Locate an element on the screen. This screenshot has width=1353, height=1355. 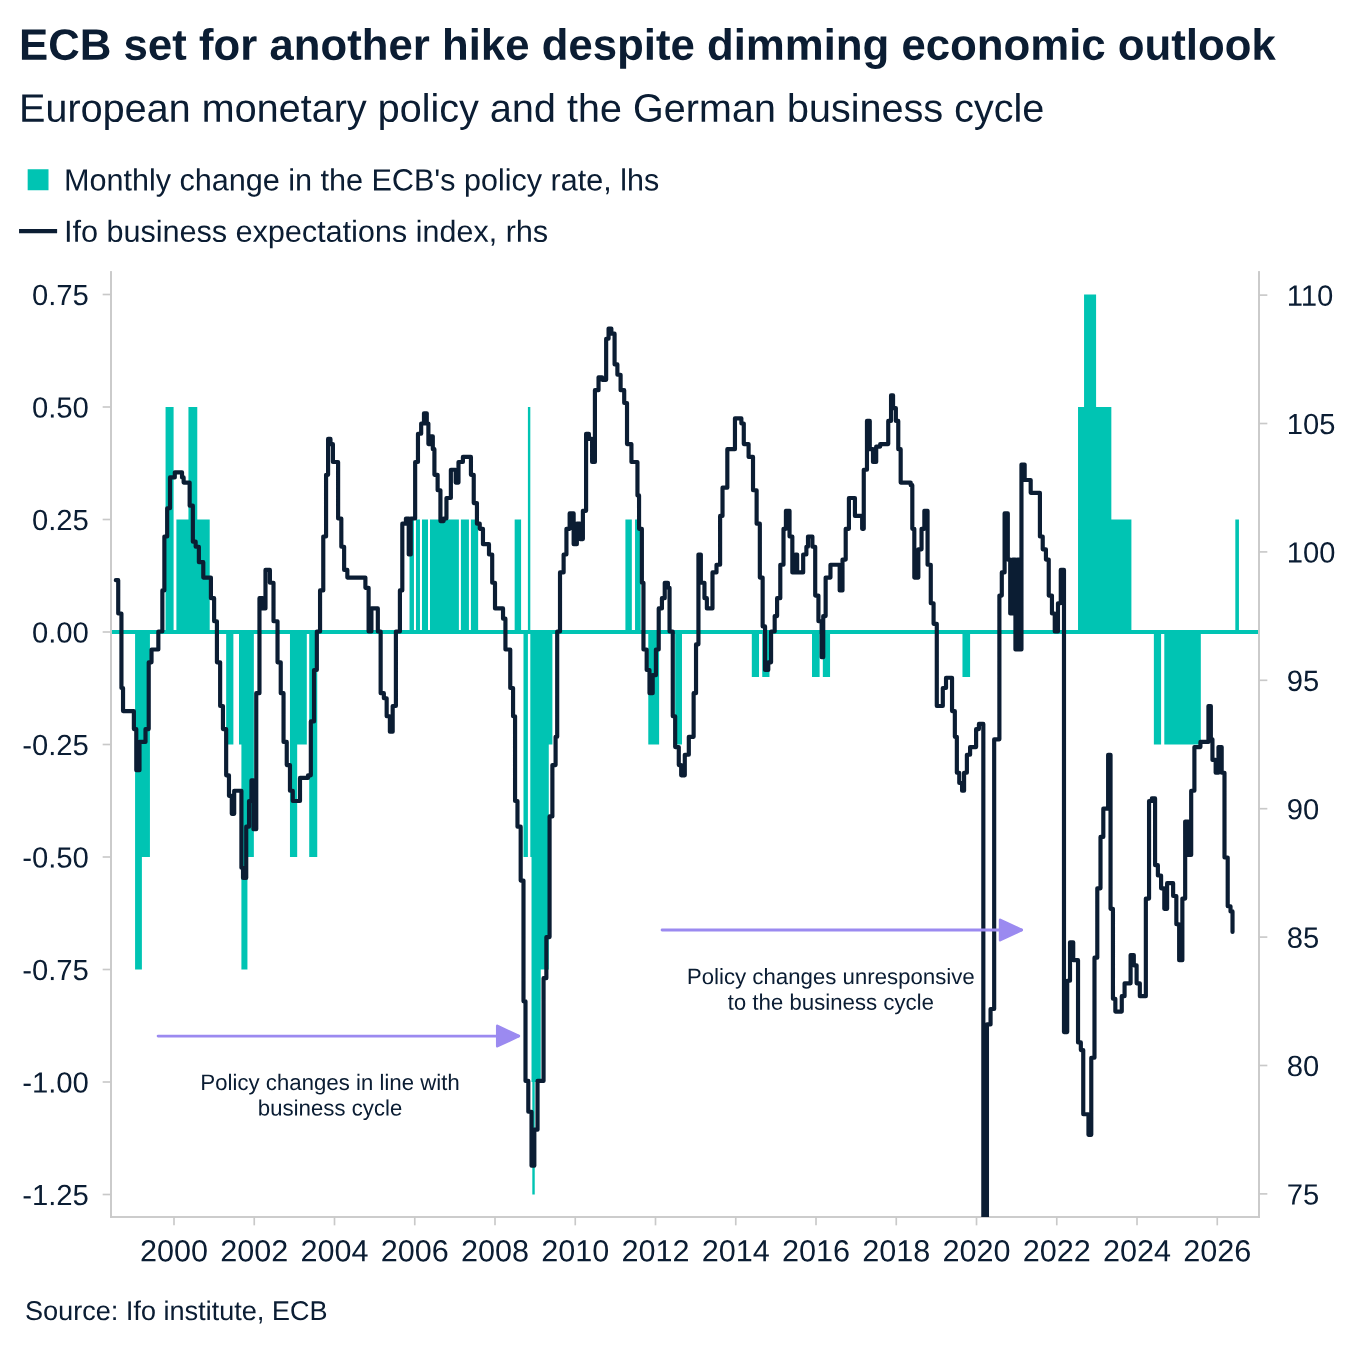
y2-tick-label: 85 is located at coordinates (1303, 937).